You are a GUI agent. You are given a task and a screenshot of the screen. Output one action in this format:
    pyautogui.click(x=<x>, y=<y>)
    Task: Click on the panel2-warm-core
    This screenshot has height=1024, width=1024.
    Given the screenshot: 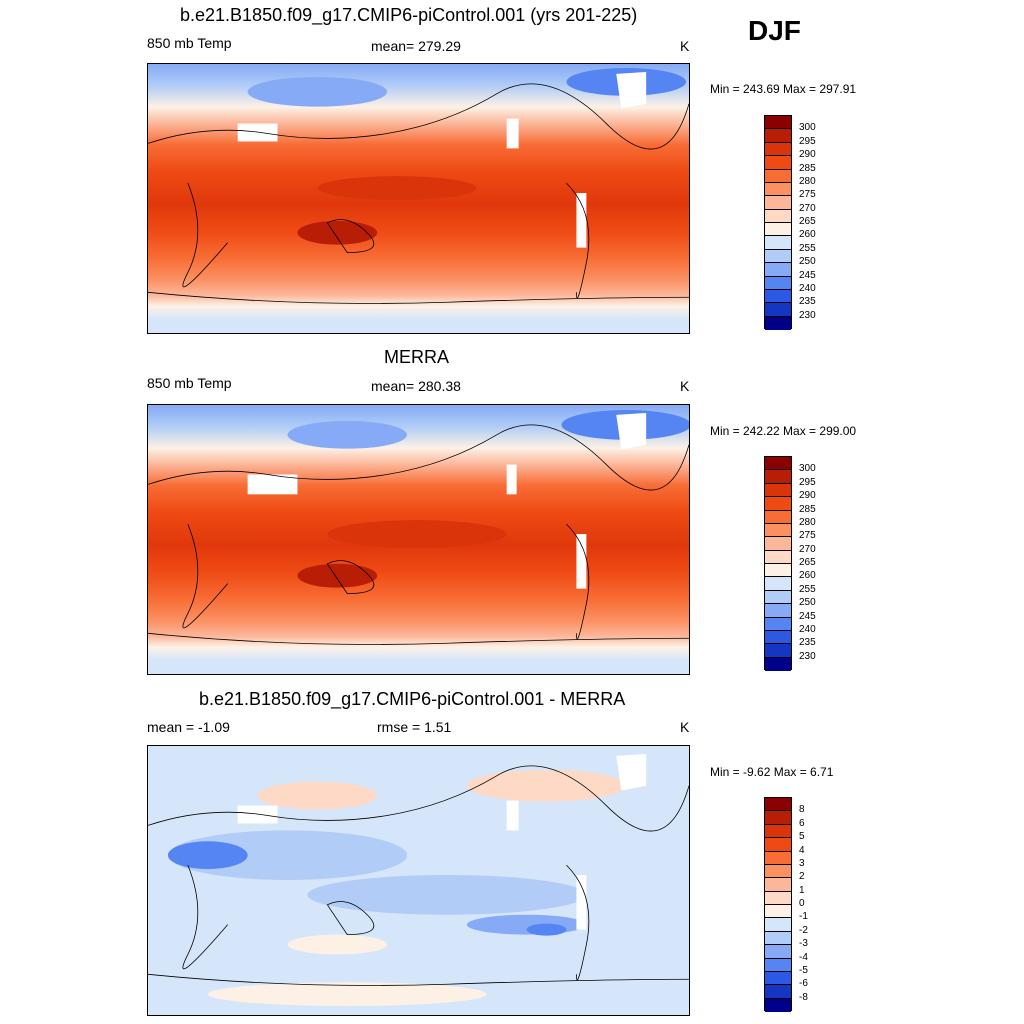 What is the action you would take?
    pyautogui.click(x=417, y=534)
    